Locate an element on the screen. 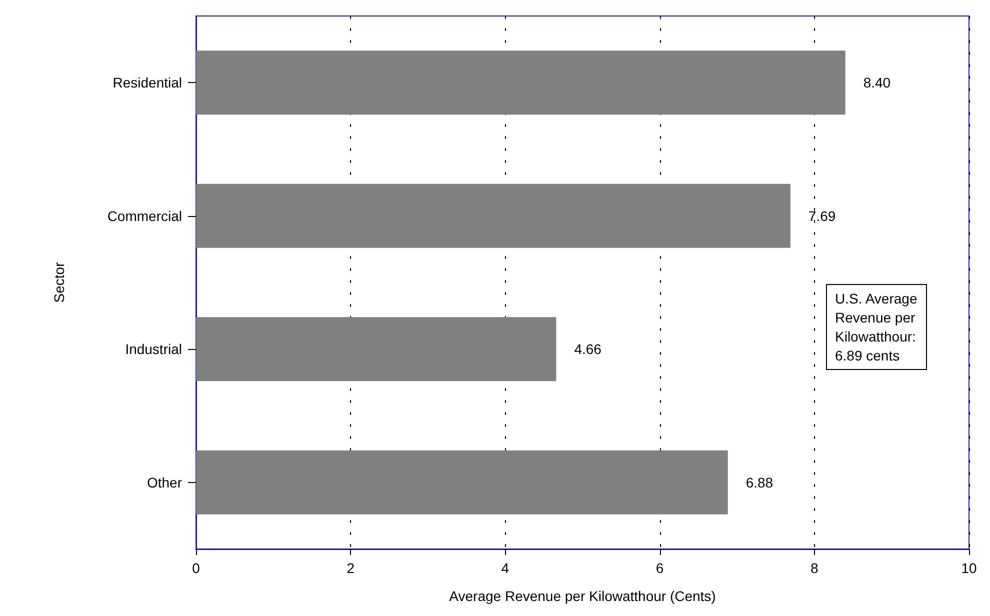 Image resolution: width=990 pixels, height=616 pixels. x-tick-label: 8 is located at coordinates (814, 568).